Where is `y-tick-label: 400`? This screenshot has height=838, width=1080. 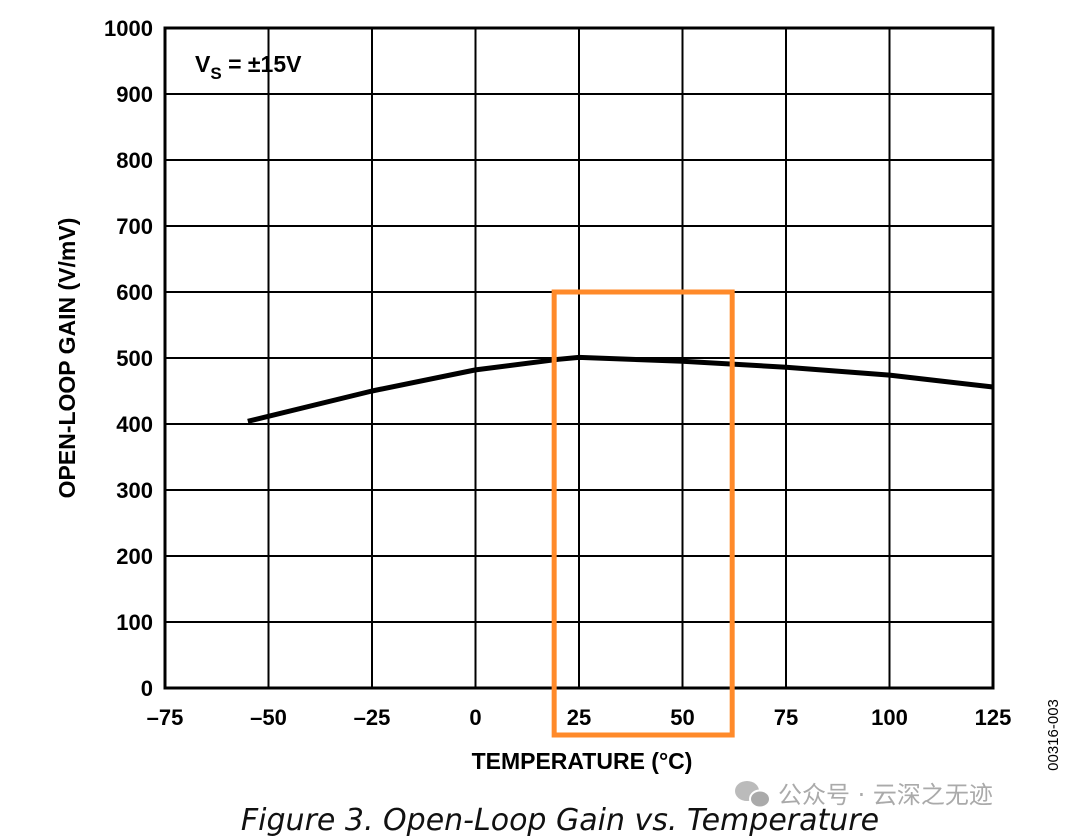
y-tick-label: 400 is located at coordinates (134, 424).